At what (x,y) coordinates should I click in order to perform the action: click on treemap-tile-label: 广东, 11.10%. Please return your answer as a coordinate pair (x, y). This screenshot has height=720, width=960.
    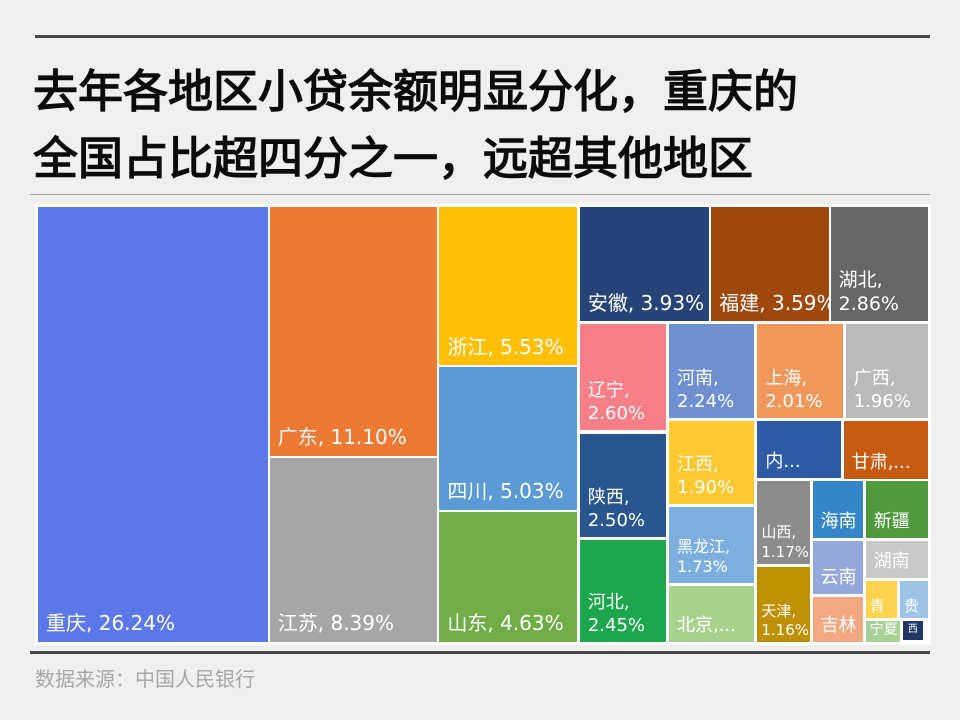
    Looking at the image, I should click on (342, 436).